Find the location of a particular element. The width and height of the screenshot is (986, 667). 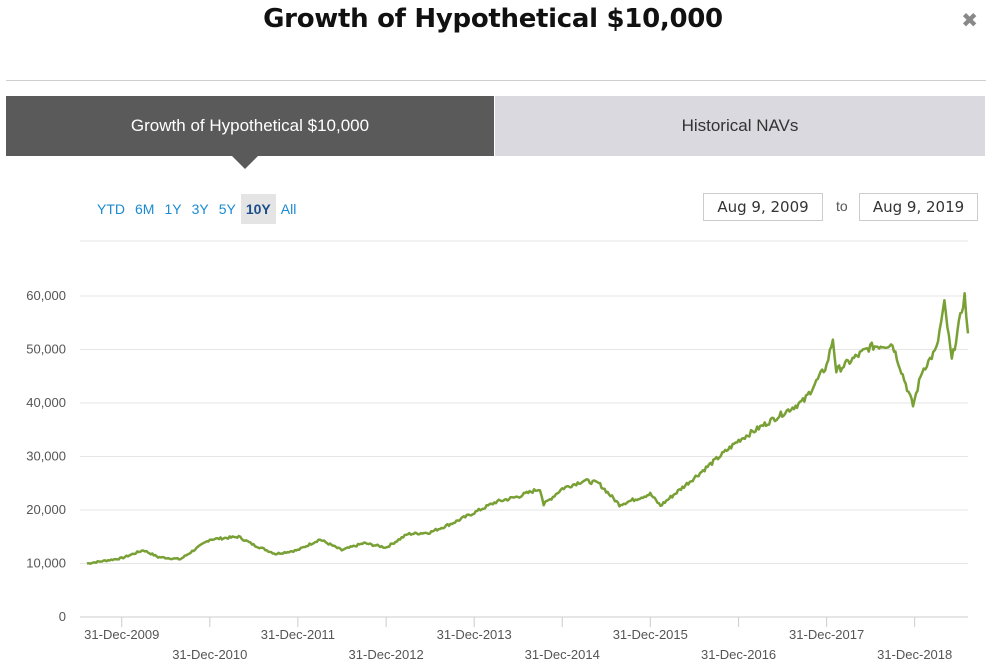

x-tick-label: 31-Dec-2017 is located at coordinates (826, 634).